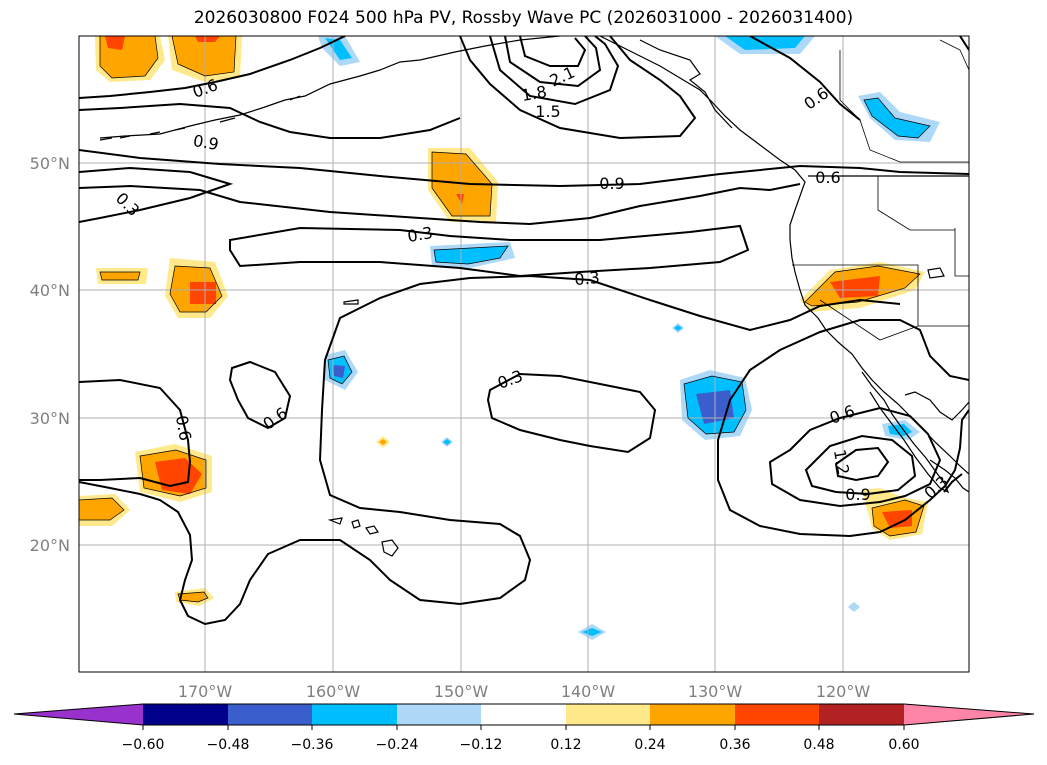 Image resolution: width=1047 pixels, height=765 pixels. I want to click on contour-label: 1.8, so click(534, 93).